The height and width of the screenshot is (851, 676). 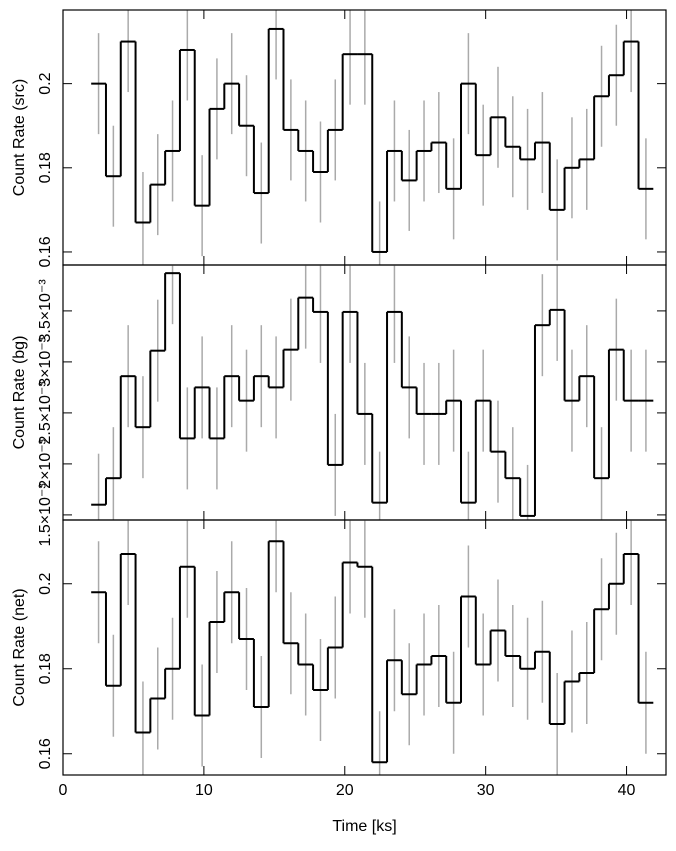 What do you see at coordinates (19, 393) in the screenshot?
I see `y-axis-title: Count Rate (bg)` at bounding box center [19, 393].